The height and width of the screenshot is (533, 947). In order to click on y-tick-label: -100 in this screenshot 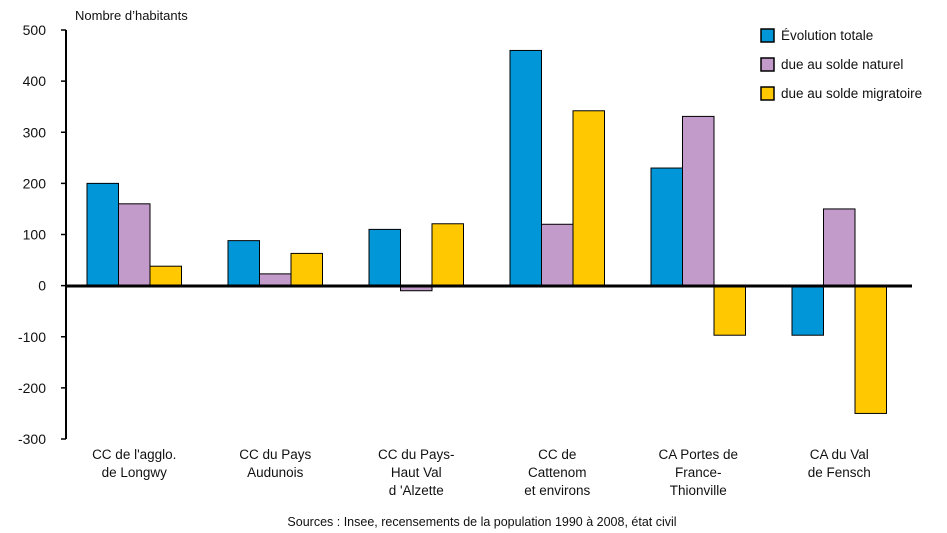, I will do `click(32, 337)`.